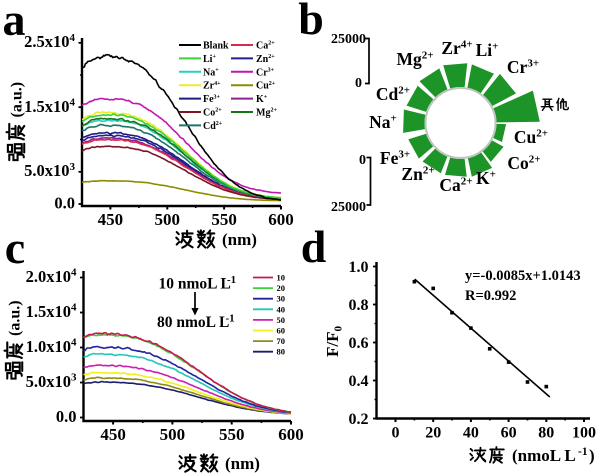 This screenshot has height=475, width=600. Describe the element at coordinates (15, 247) in the screenshot. I see `svg-text: c` at that location.